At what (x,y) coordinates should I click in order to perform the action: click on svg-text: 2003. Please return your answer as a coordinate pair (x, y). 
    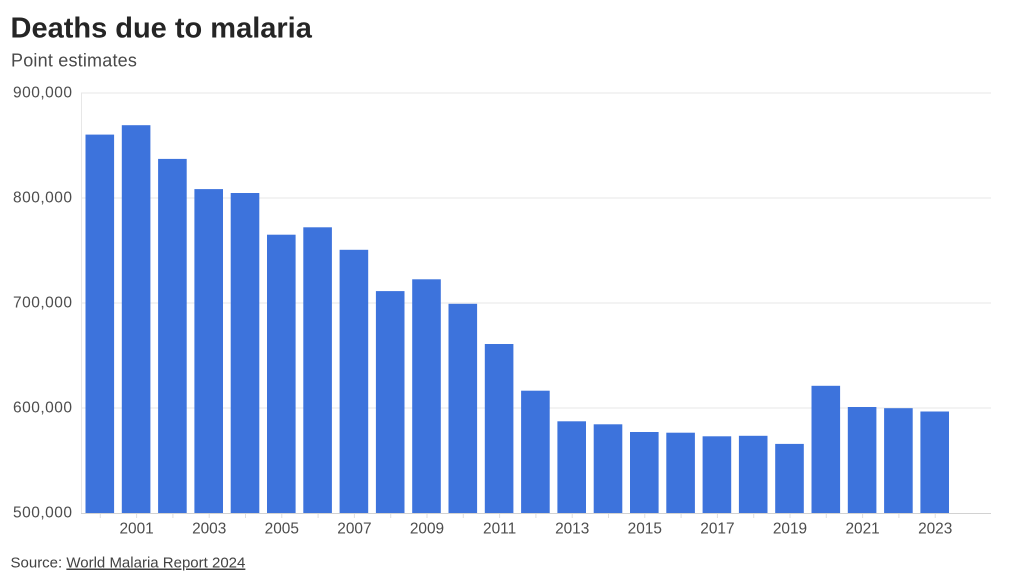
    Looking at the image, I should click on (209, 529).